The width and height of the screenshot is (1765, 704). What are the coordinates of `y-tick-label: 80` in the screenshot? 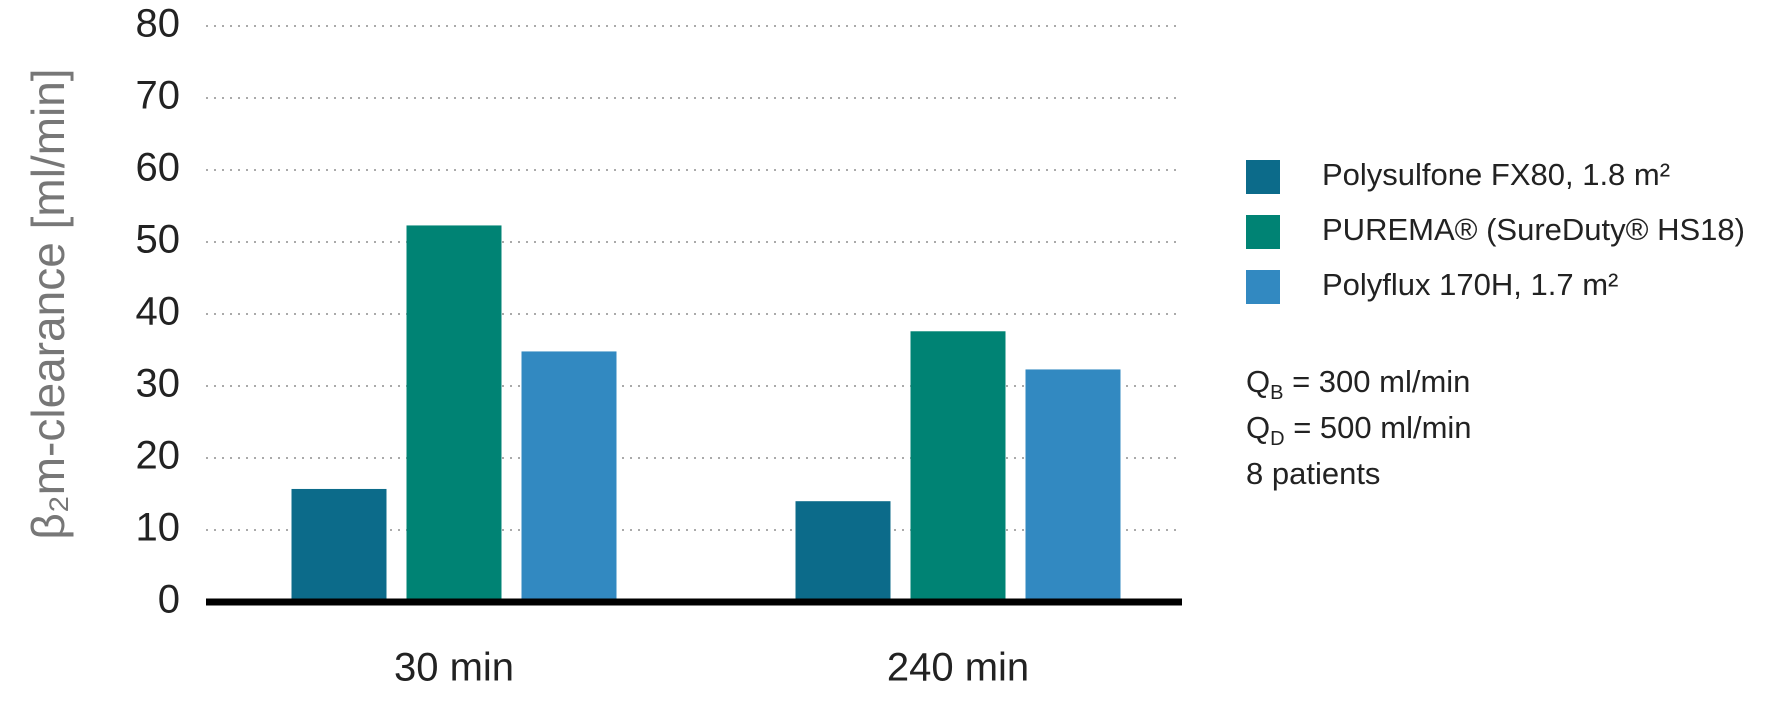 It's located at (158, 24).